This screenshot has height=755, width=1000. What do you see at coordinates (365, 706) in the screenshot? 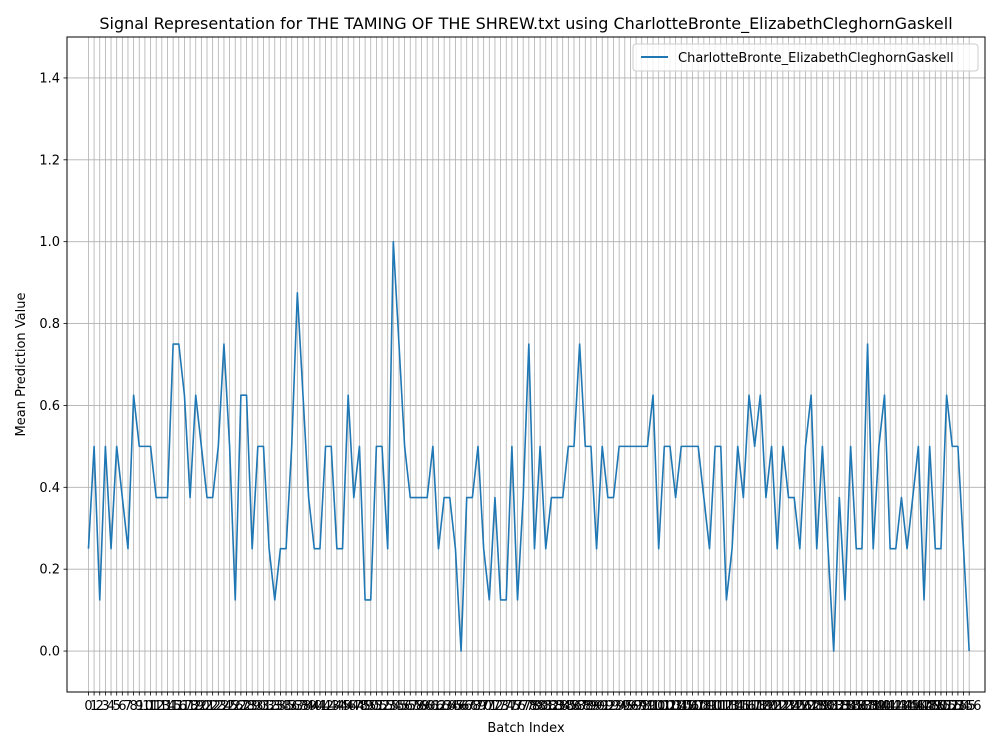
I see `x-tick-label: 49` at bounding box center [365, 706].